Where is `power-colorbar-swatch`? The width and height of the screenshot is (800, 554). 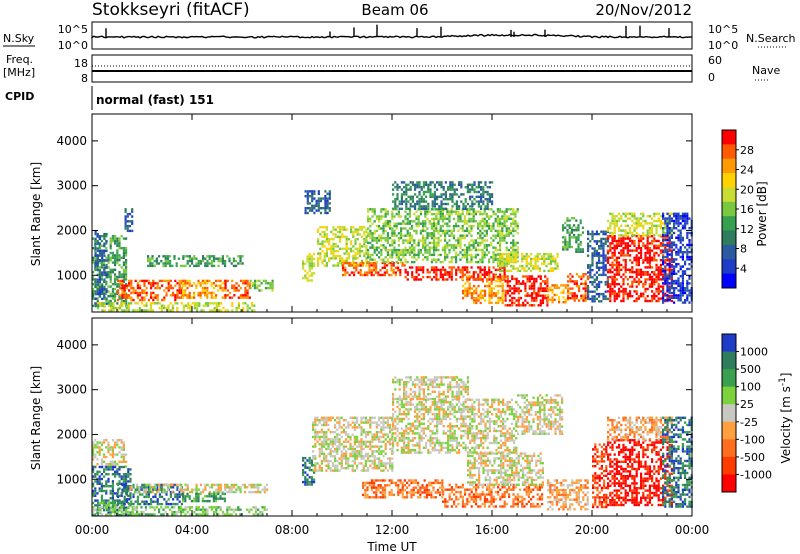
power-colorbar-swatch is located at coordinates (729, 152).